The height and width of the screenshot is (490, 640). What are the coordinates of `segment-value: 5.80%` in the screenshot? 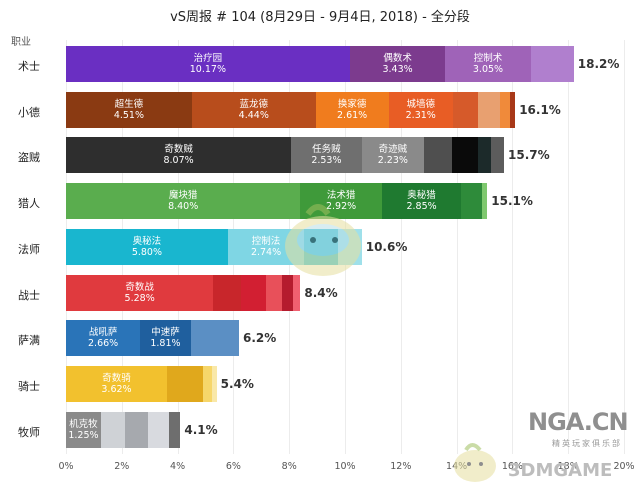 It's located at (146, 252).